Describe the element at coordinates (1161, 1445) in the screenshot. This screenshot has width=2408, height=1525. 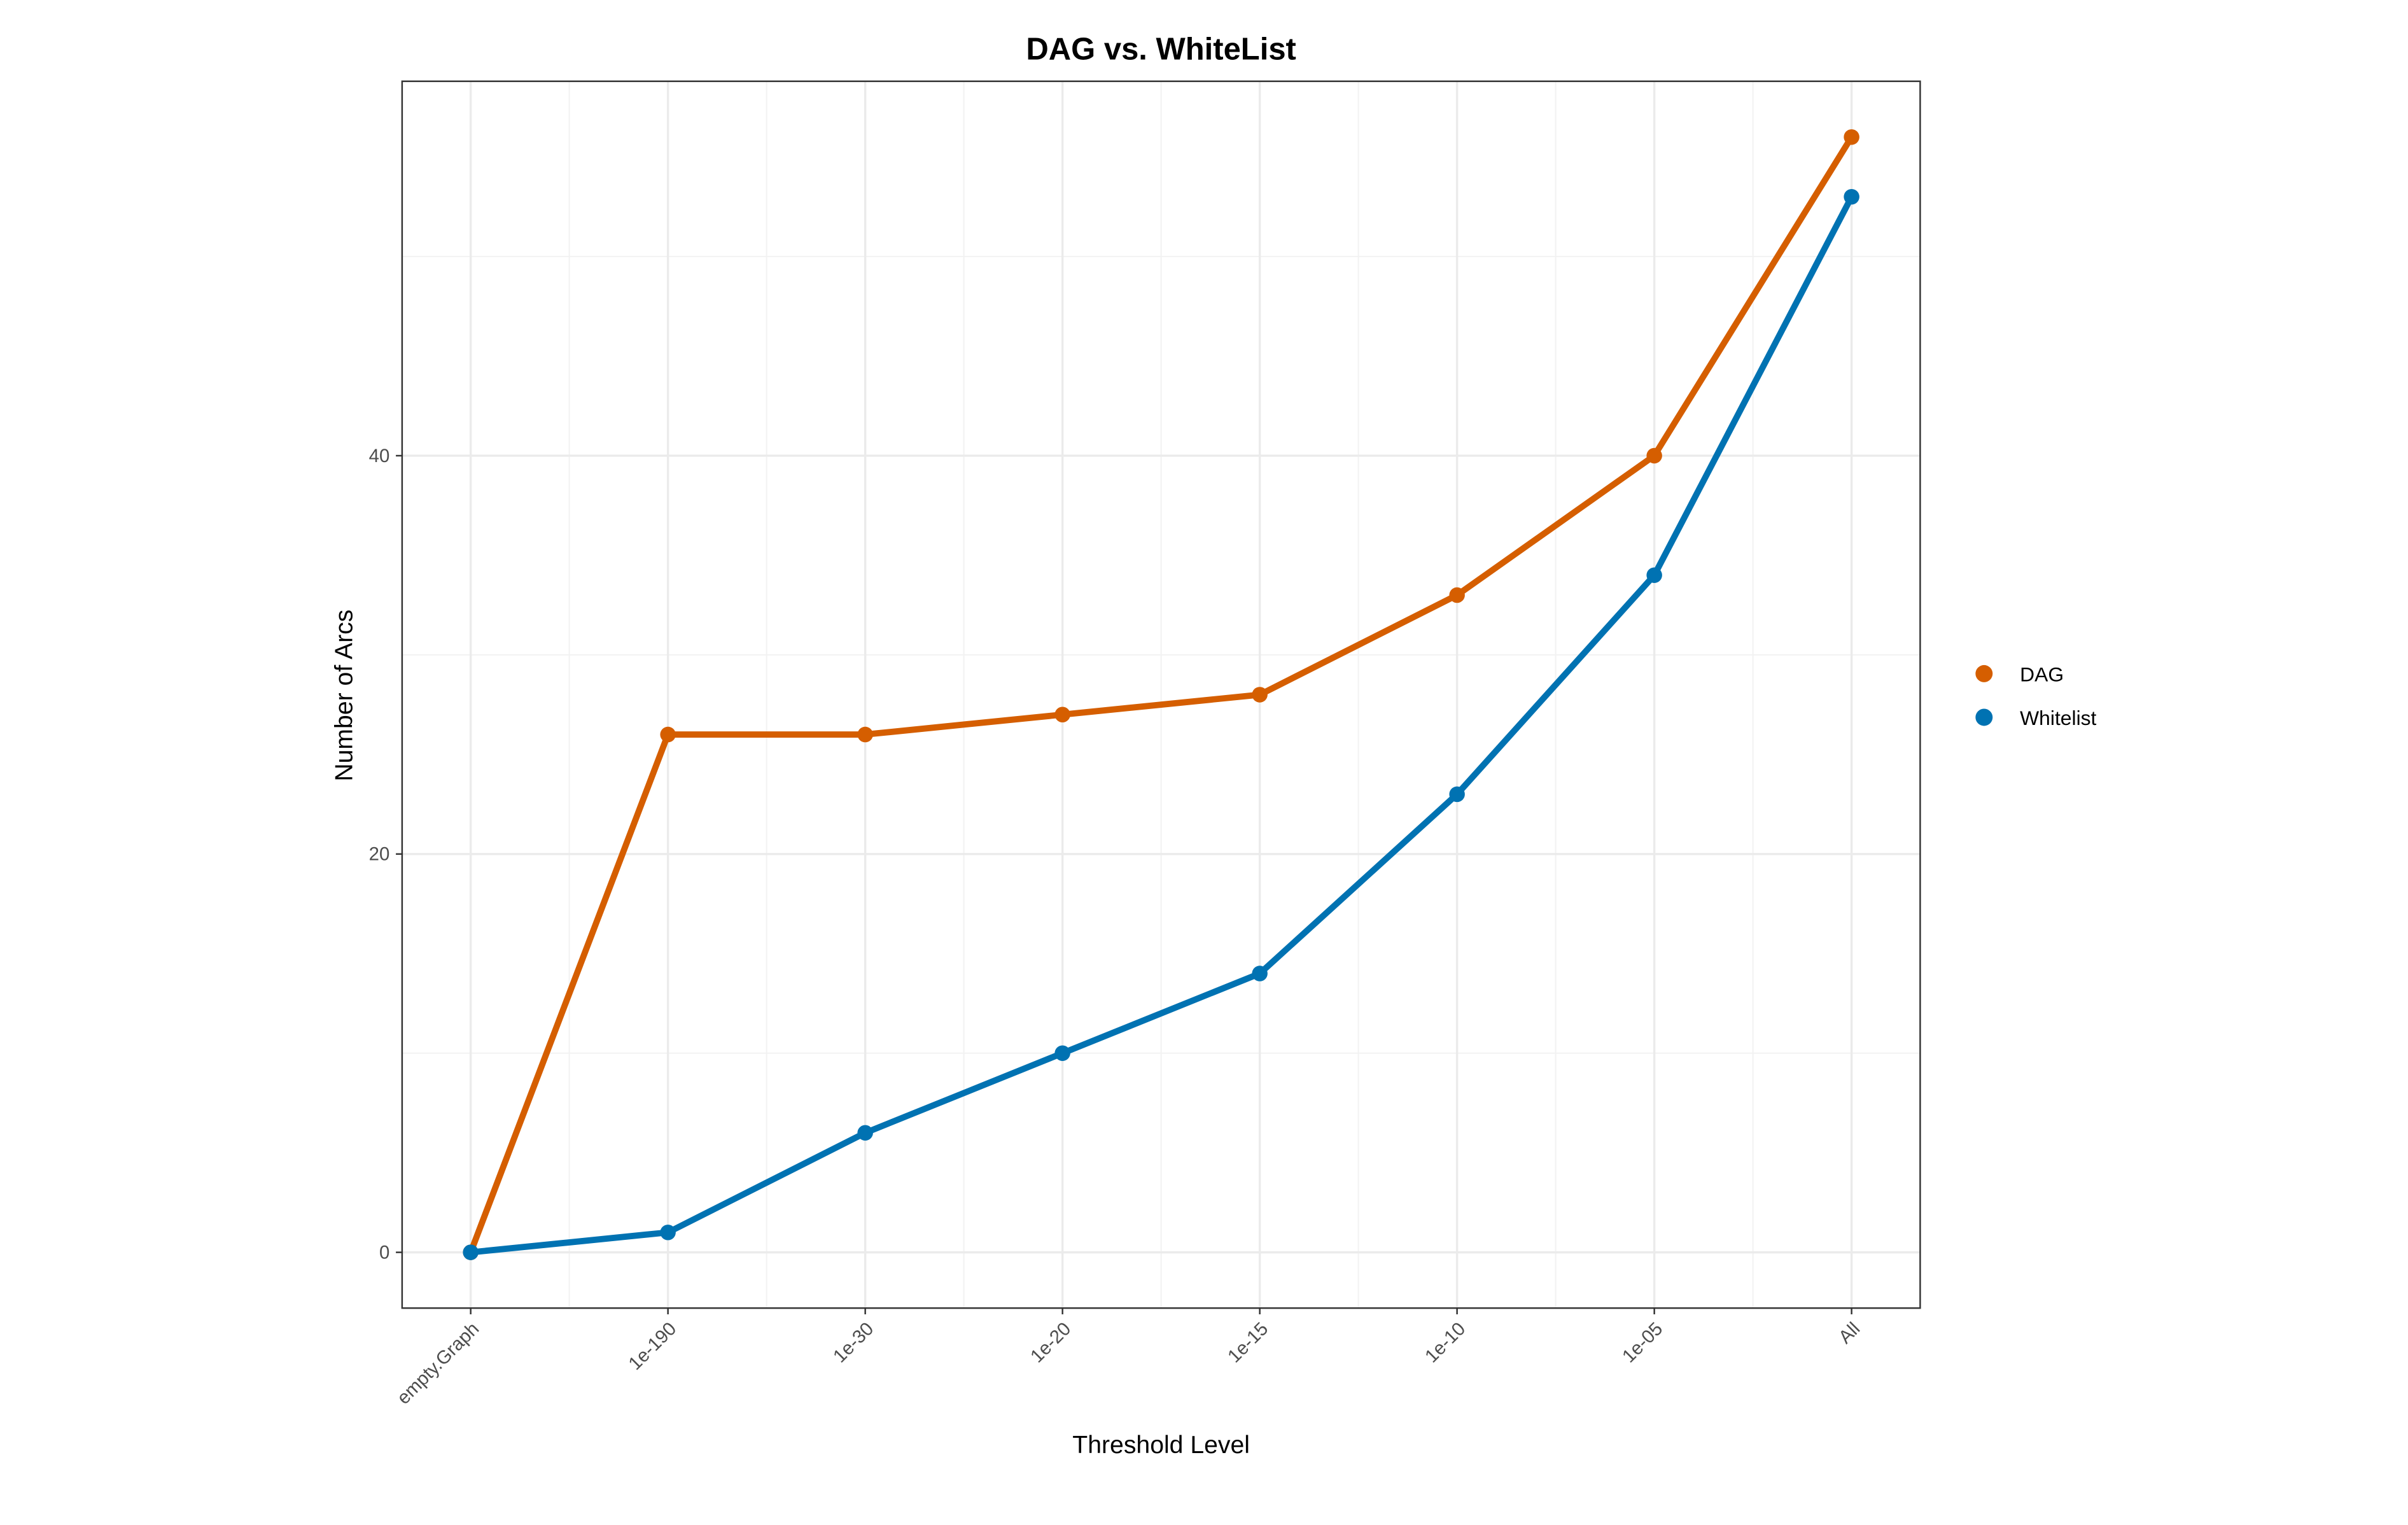
I see `x-axis-label: Threshold Level` at that location.